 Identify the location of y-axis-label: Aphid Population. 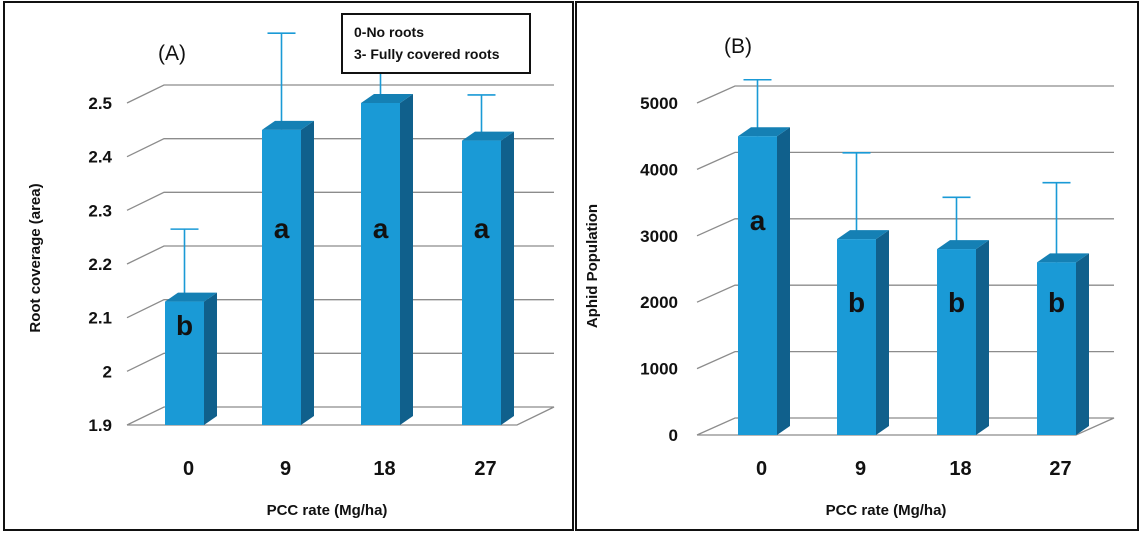
(592, 266).